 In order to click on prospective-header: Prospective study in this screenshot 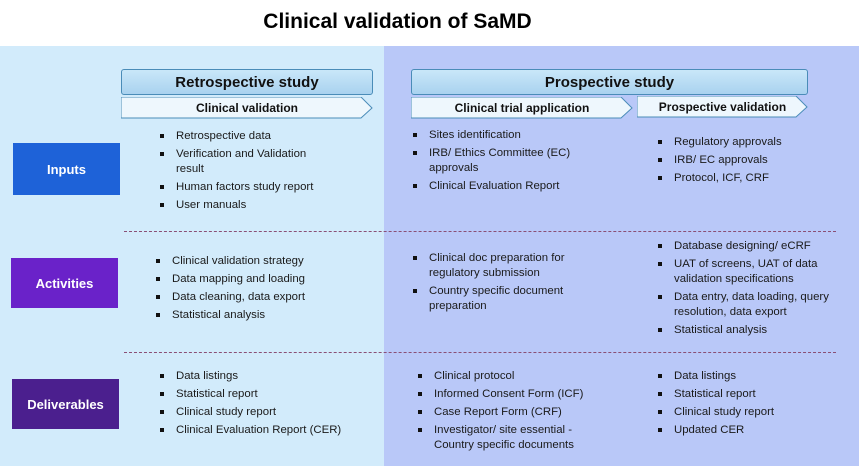, I will do `click(609, 82)`.